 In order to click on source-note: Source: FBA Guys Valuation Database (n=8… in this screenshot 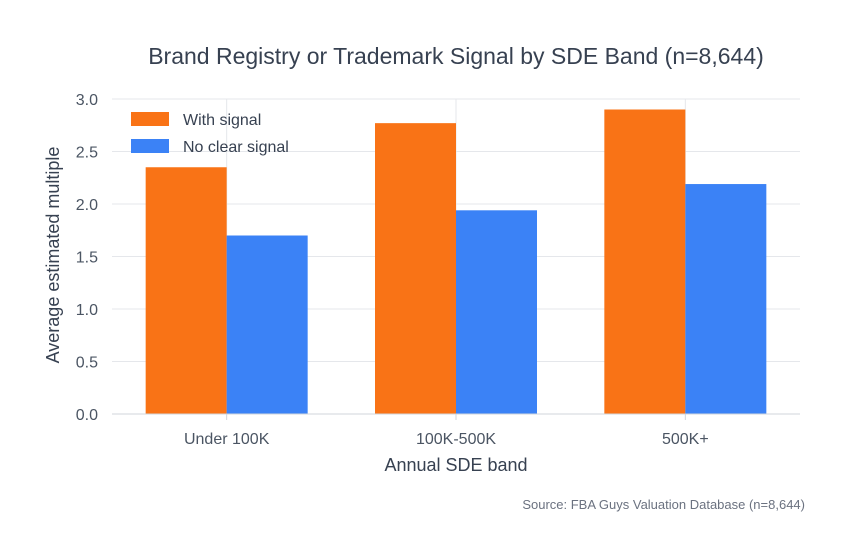, I will do `click(663, 504)`.